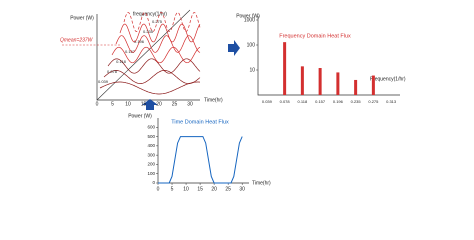 The width and height of the screenshot is (474, 240). I want to click on arrow-up, so click(150, 104).